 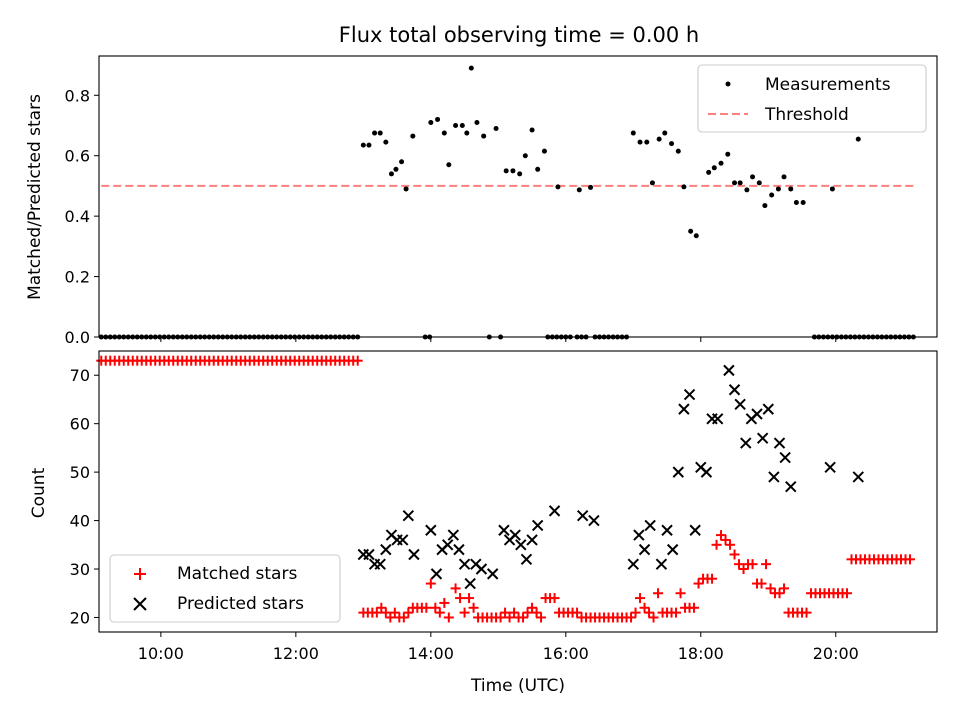 I want to click on legend-matched-marker, so click(x=140, y=574).